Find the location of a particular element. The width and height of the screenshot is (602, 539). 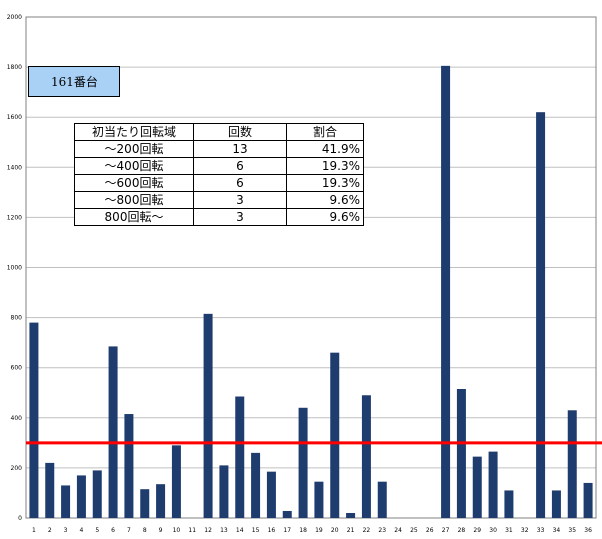

x-tick-label: 9 is located at coordinates (161, 530).